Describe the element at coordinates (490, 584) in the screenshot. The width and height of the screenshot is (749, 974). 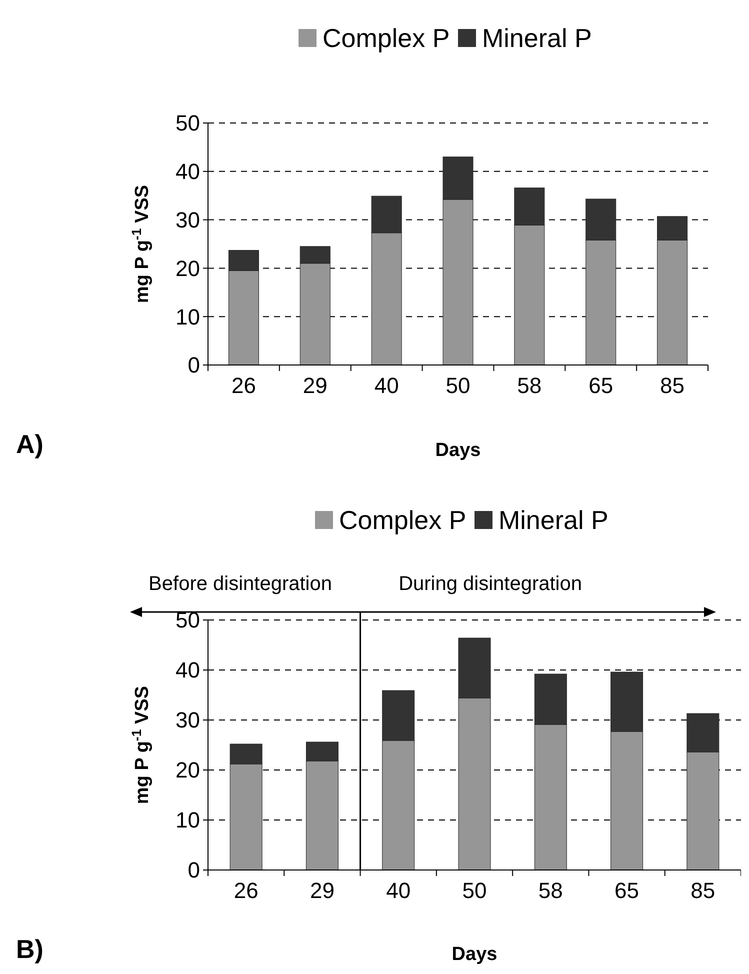
I see `text: During disintegration` at that location.